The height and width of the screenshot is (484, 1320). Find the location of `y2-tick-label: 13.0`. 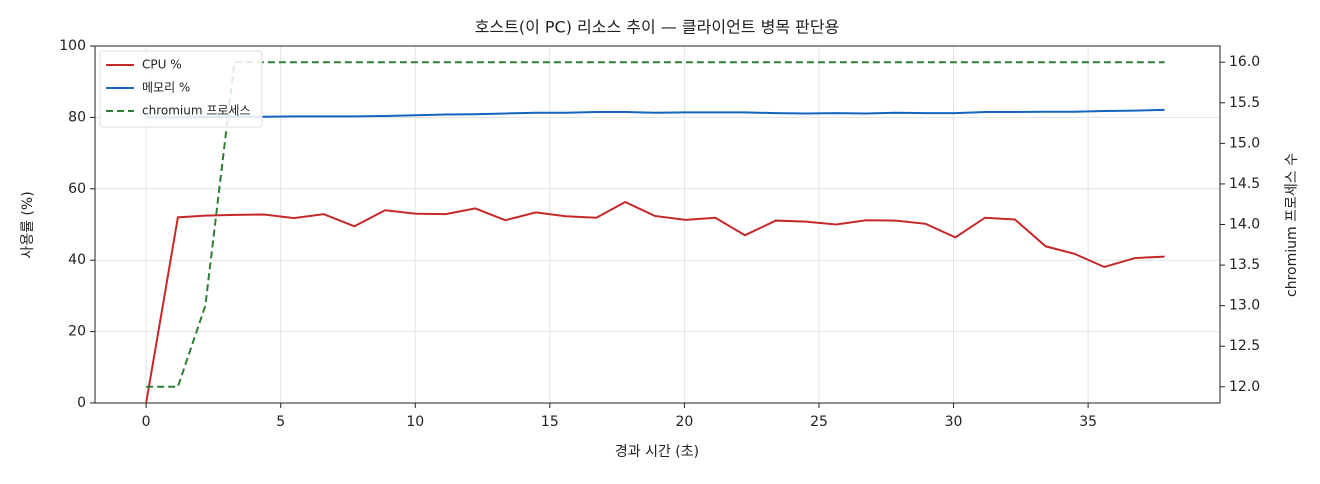

y2-tick-label: 13.0 is located at coordinates (1244, 306).